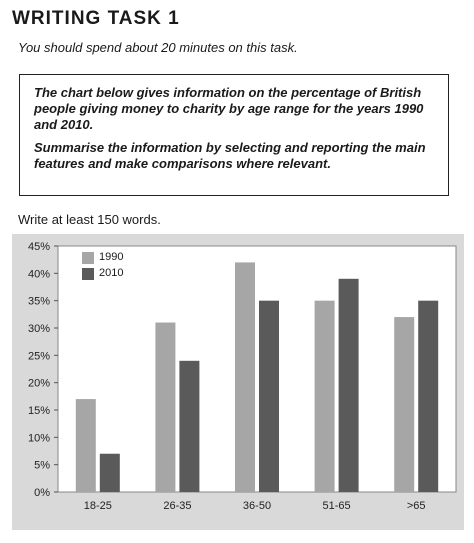 Image resolution: width=474 pixels, height=543 pixels. What do you see at coordinates (416, 506) in the screenshot?
I see `x-tick-label: >65` at bounding box center [416, 506].